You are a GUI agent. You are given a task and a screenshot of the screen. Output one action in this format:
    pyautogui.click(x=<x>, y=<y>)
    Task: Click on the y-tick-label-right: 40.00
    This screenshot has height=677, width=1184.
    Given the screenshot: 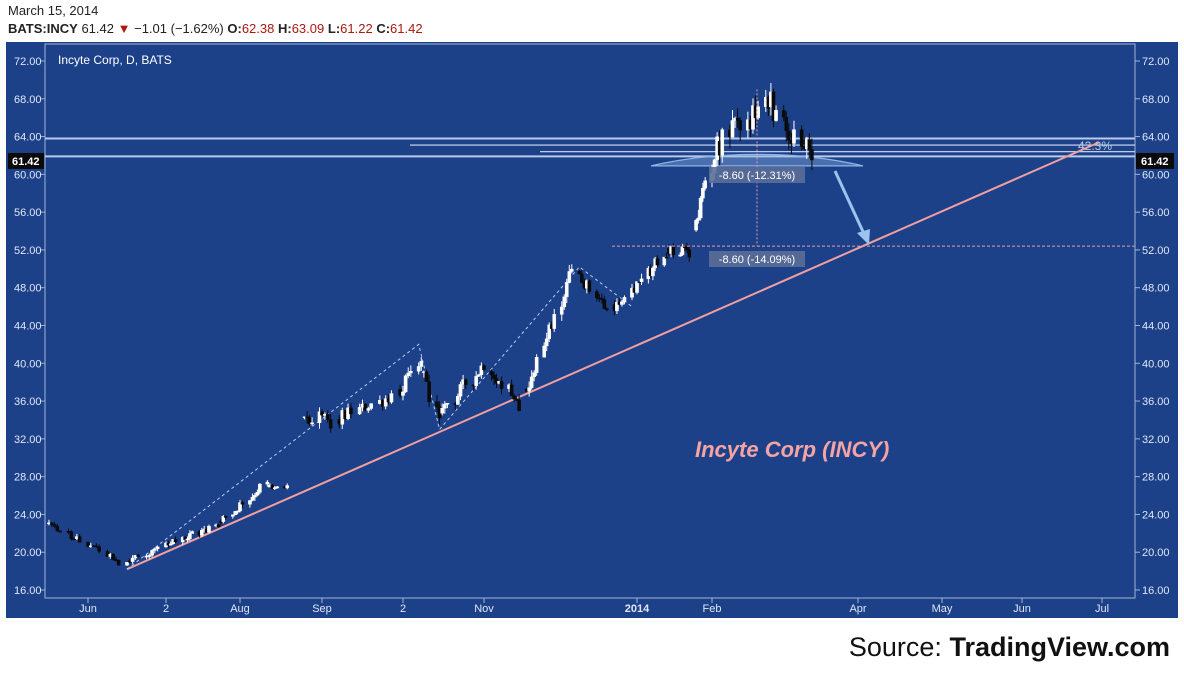 What is the action you would take?
    pyautogui.click(x=1156, y=364)
    